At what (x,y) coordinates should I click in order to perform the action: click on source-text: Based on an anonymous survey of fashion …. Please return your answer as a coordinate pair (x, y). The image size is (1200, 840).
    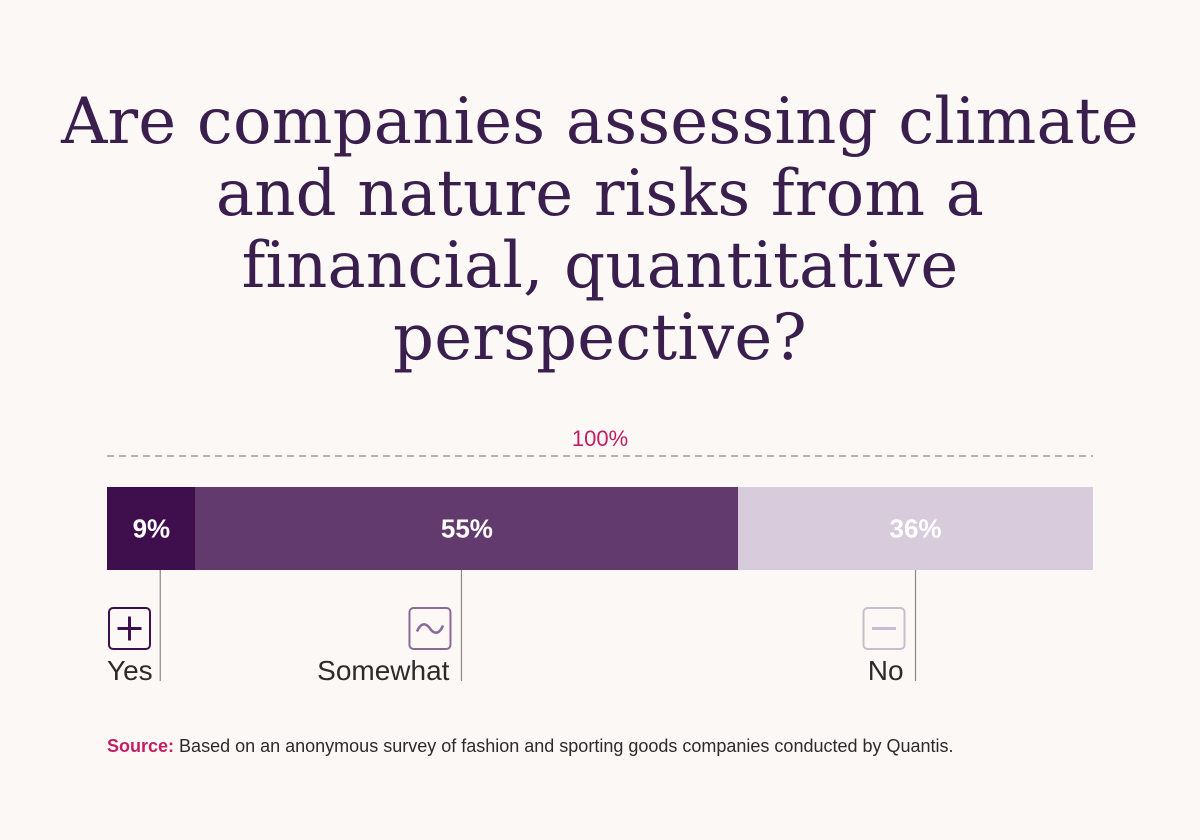
    Looking at the image, I should click on (566, 746).